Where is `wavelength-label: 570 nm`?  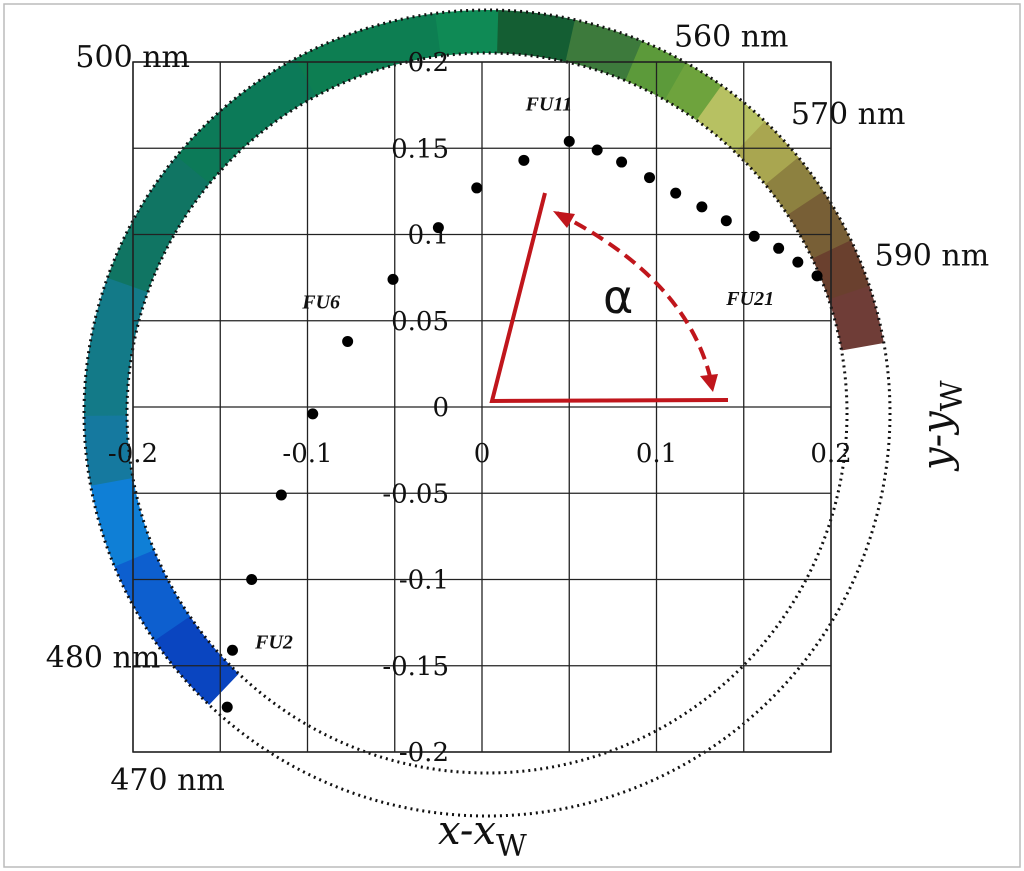 wavelength-label: 570 nm is located at coordinates (848, 114).